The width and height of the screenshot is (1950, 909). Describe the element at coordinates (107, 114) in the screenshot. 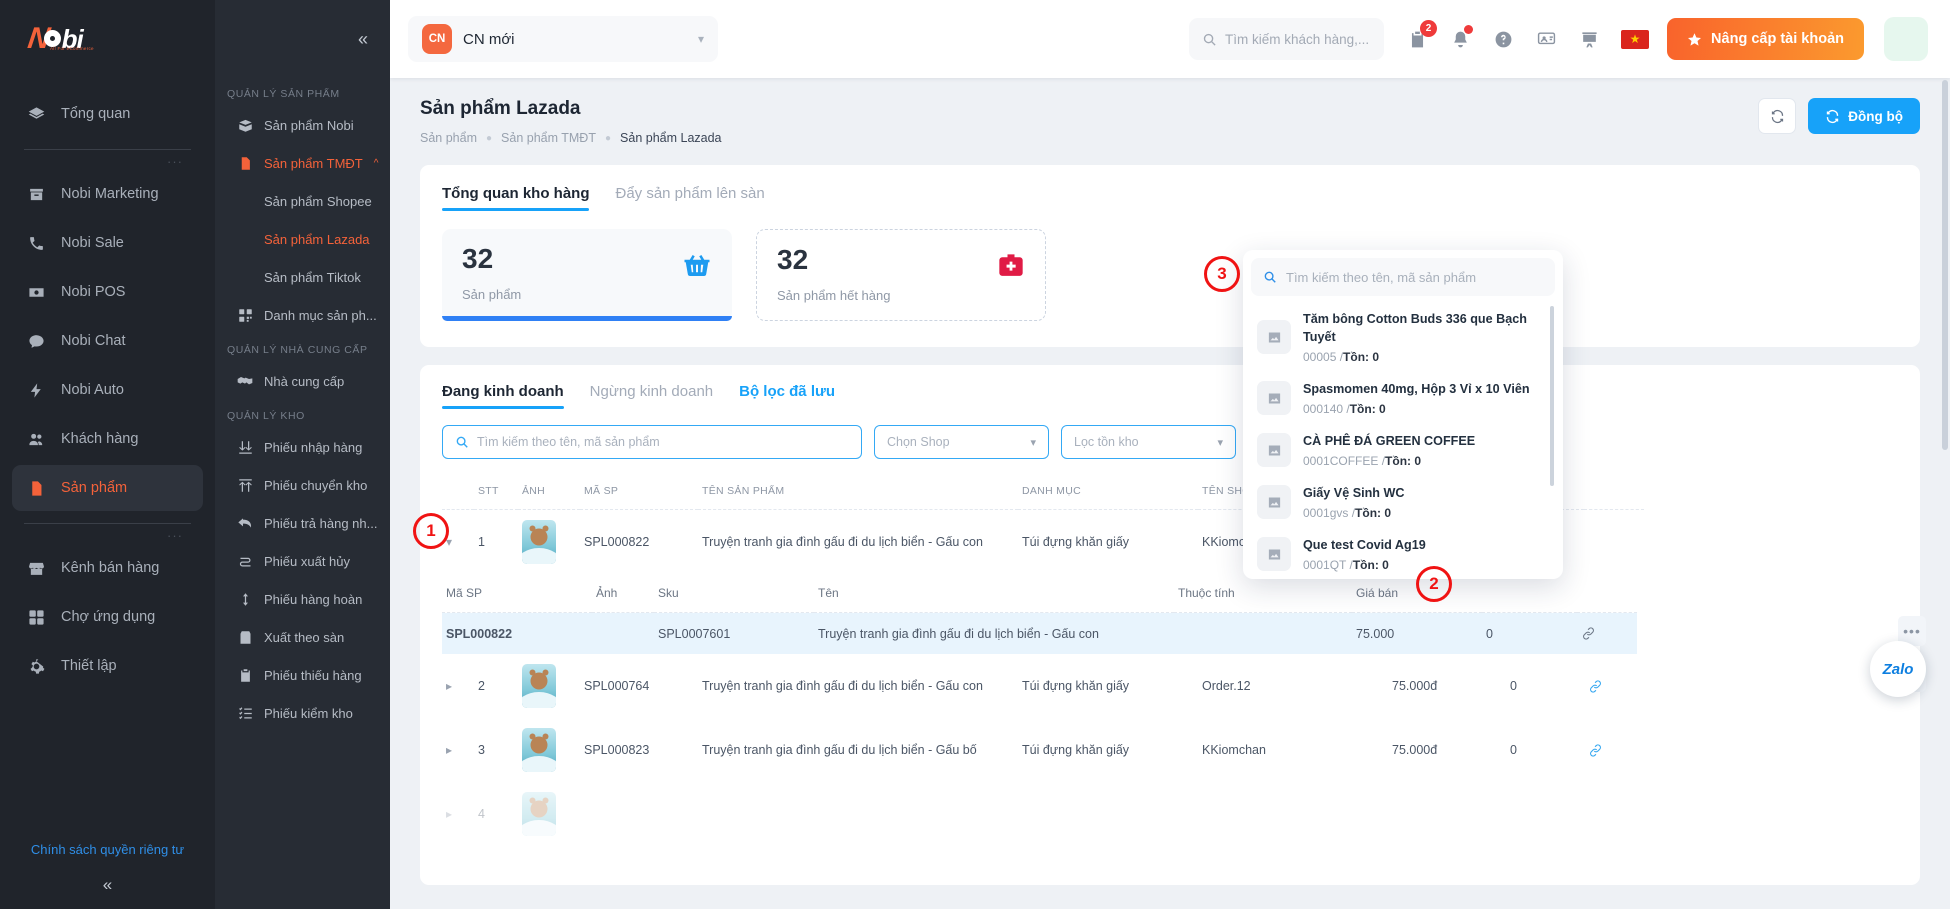

I see `sidebar-item-tong-quan: Tổng quan` at that location.